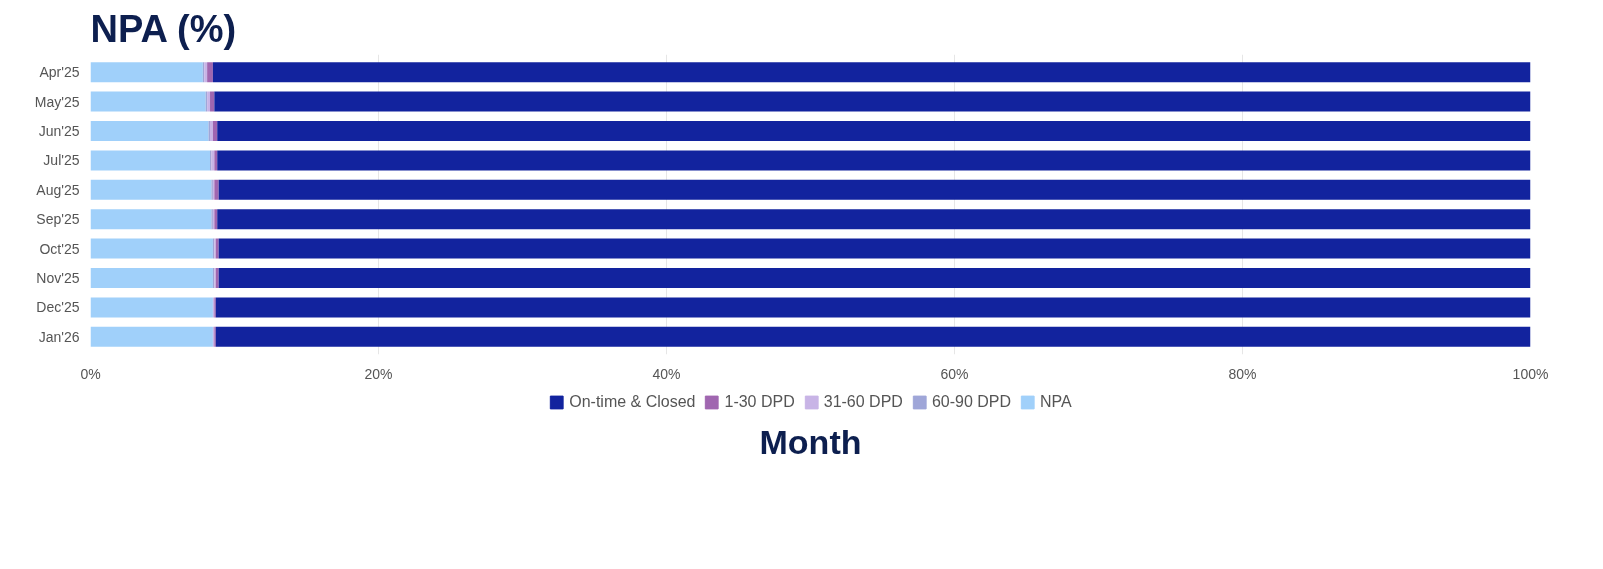  I want to click on x-tick-label: 40%, so click(666, 373).